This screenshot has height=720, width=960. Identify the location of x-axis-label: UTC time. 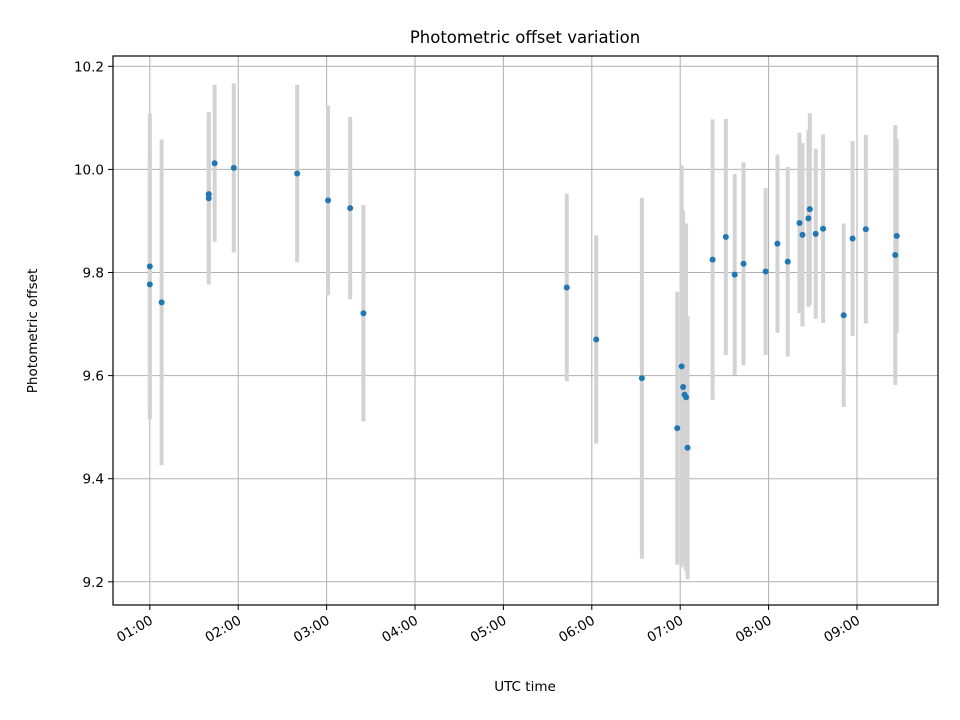
(525, 687).